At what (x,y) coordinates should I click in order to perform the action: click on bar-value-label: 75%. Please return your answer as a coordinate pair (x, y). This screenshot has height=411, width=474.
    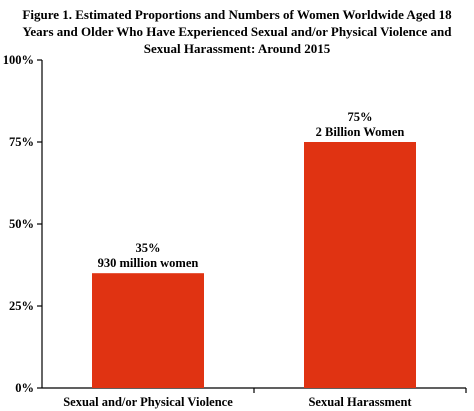
    Looking at the image, I should click on (360, 117).